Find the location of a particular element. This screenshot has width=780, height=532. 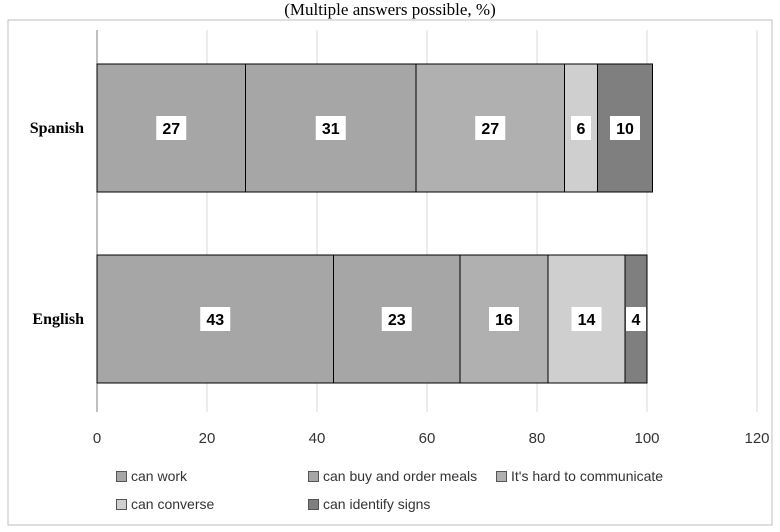

data-label: 6 is located at coordinates (581, 129).